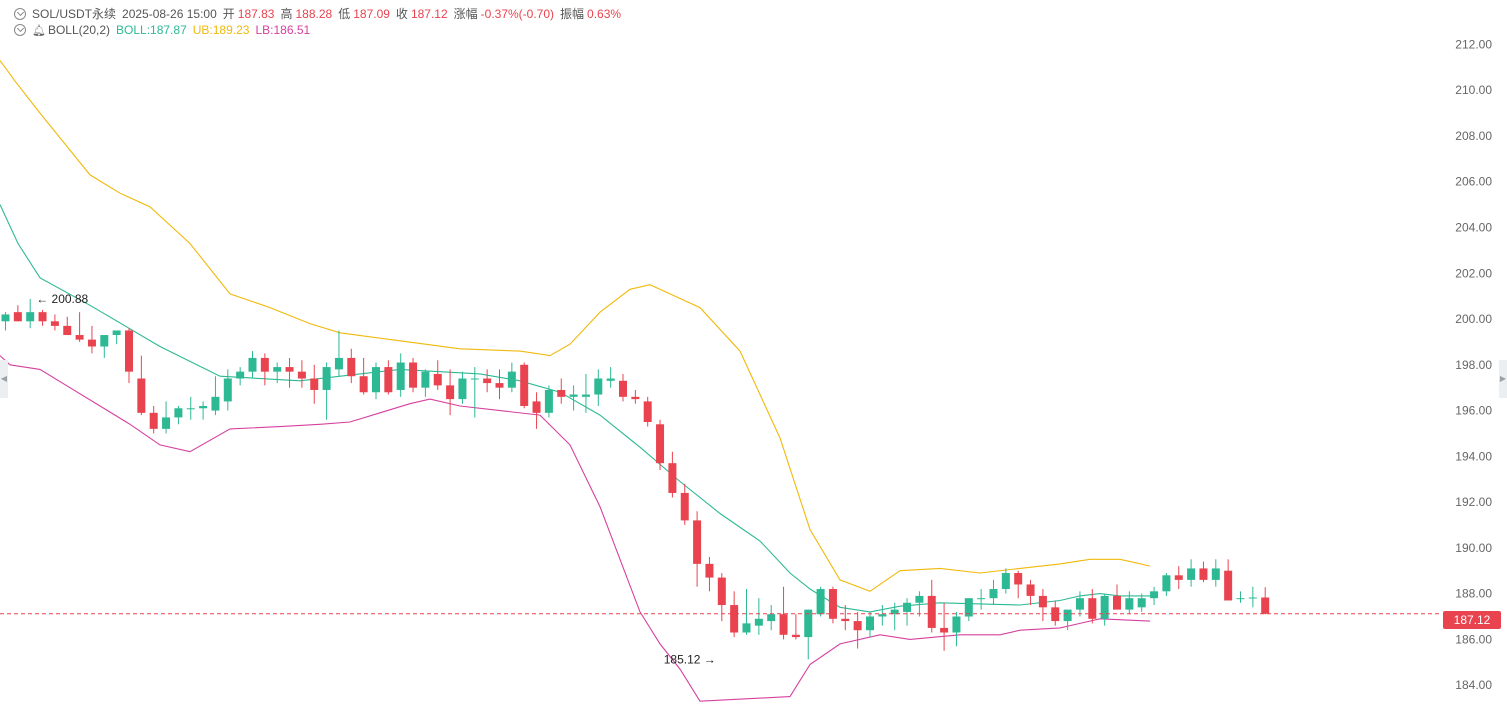  I want to click on y-tick-label: 190.00, so click(1473, 548).